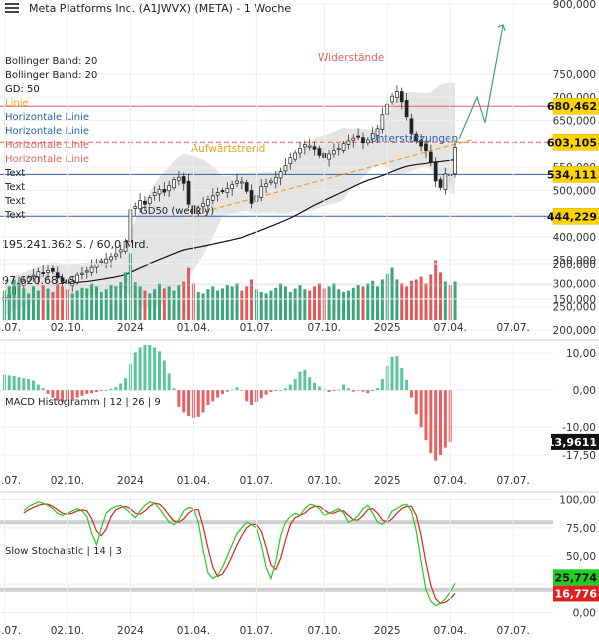 The image size is (599, 640). Describe the element at coordinates (63, 551) in the screenshot. I see `stochastic-label: Slow Stochastic | 14 | 3` at that location.